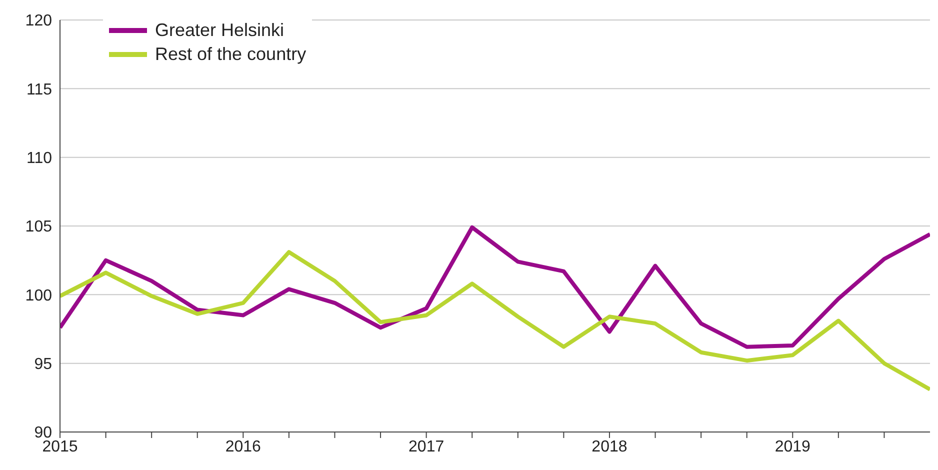 This screenshot has width=938, height=470. I want to click on x-tick-label: 2019, so click(792, 447).